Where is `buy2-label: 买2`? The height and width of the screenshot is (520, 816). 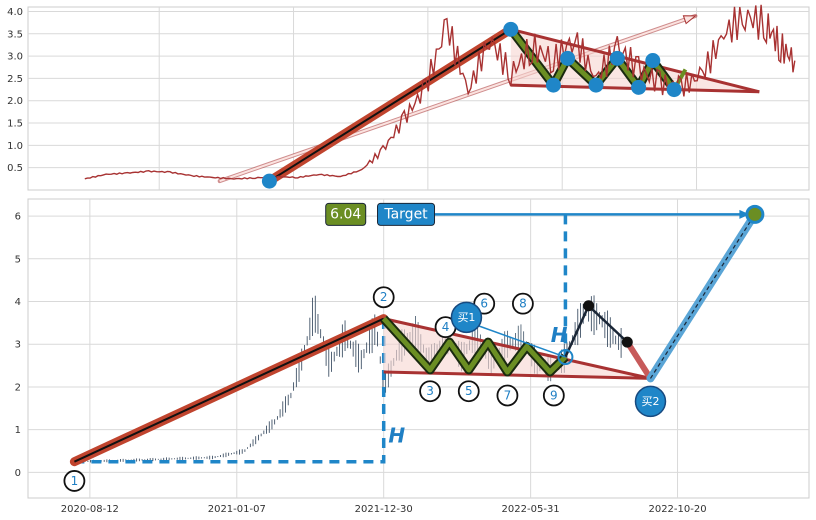 buy2-label: 买2 is located at coordinates (650, 401).